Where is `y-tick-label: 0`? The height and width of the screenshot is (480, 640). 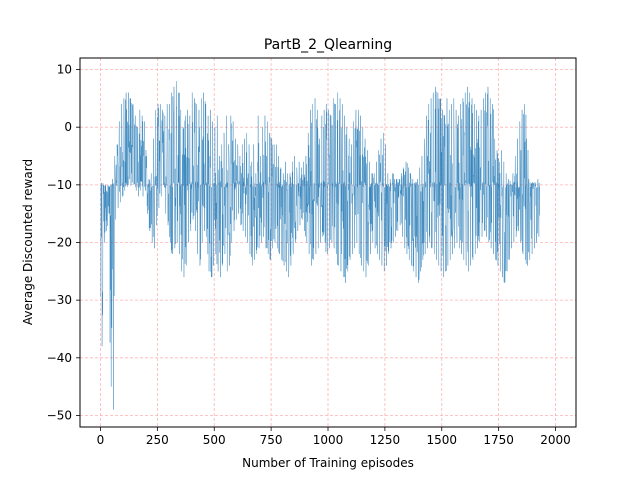 y-tick-label: 0 is located at coordinates (68, 127).